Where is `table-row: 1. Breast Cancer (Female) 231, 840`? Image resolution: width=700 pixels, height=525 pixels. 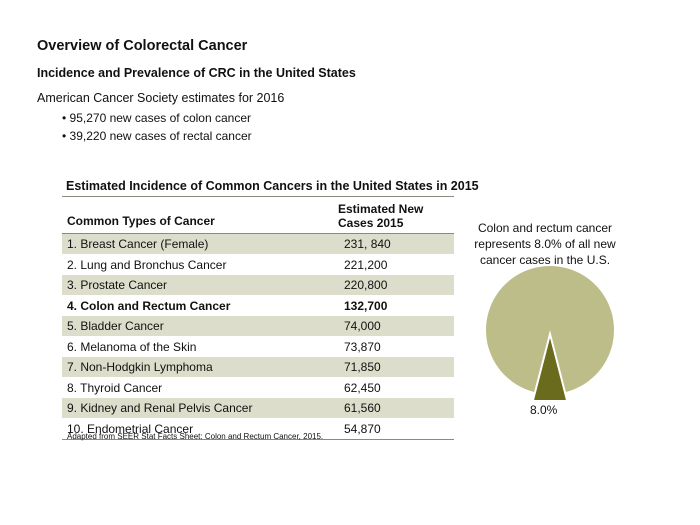 table-row: 1. Breast Cancer (Female) 231, 840 is located at coordinates (258, 244).